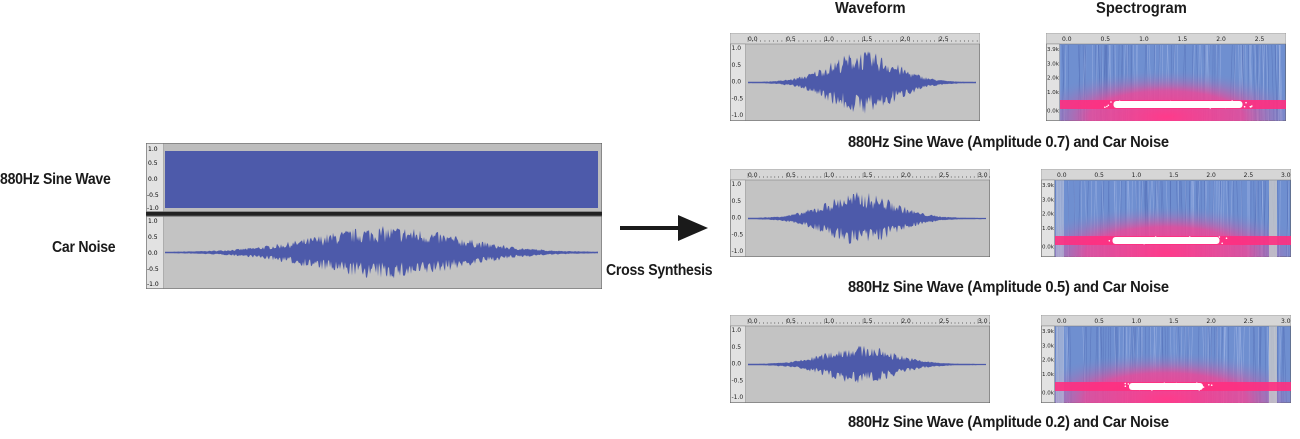 Image resolution: width=1300 pixels, height=439 pixels. I want to click on sine-wave-track: 1.0 0.5 0.0 -0.5 -1.0, so click(374, 178).